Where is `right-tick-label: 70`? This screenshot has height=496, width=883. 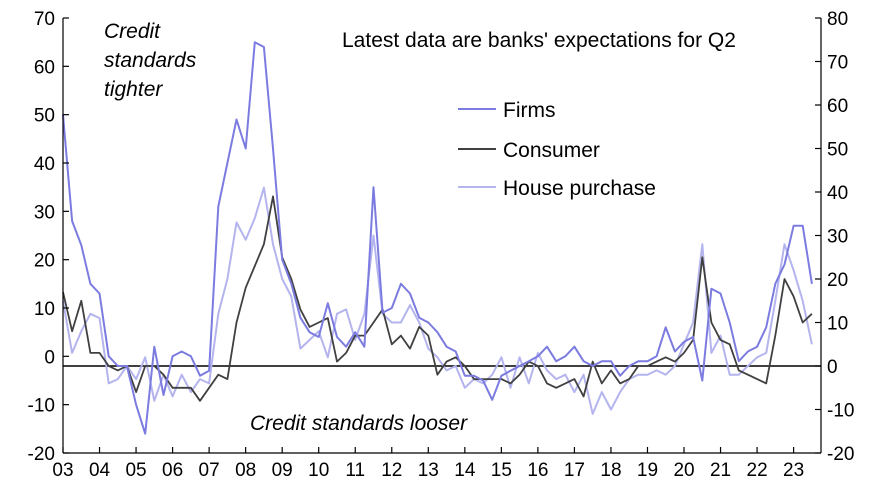
right-tick-label: 70 is located at coordinates (837, 63).